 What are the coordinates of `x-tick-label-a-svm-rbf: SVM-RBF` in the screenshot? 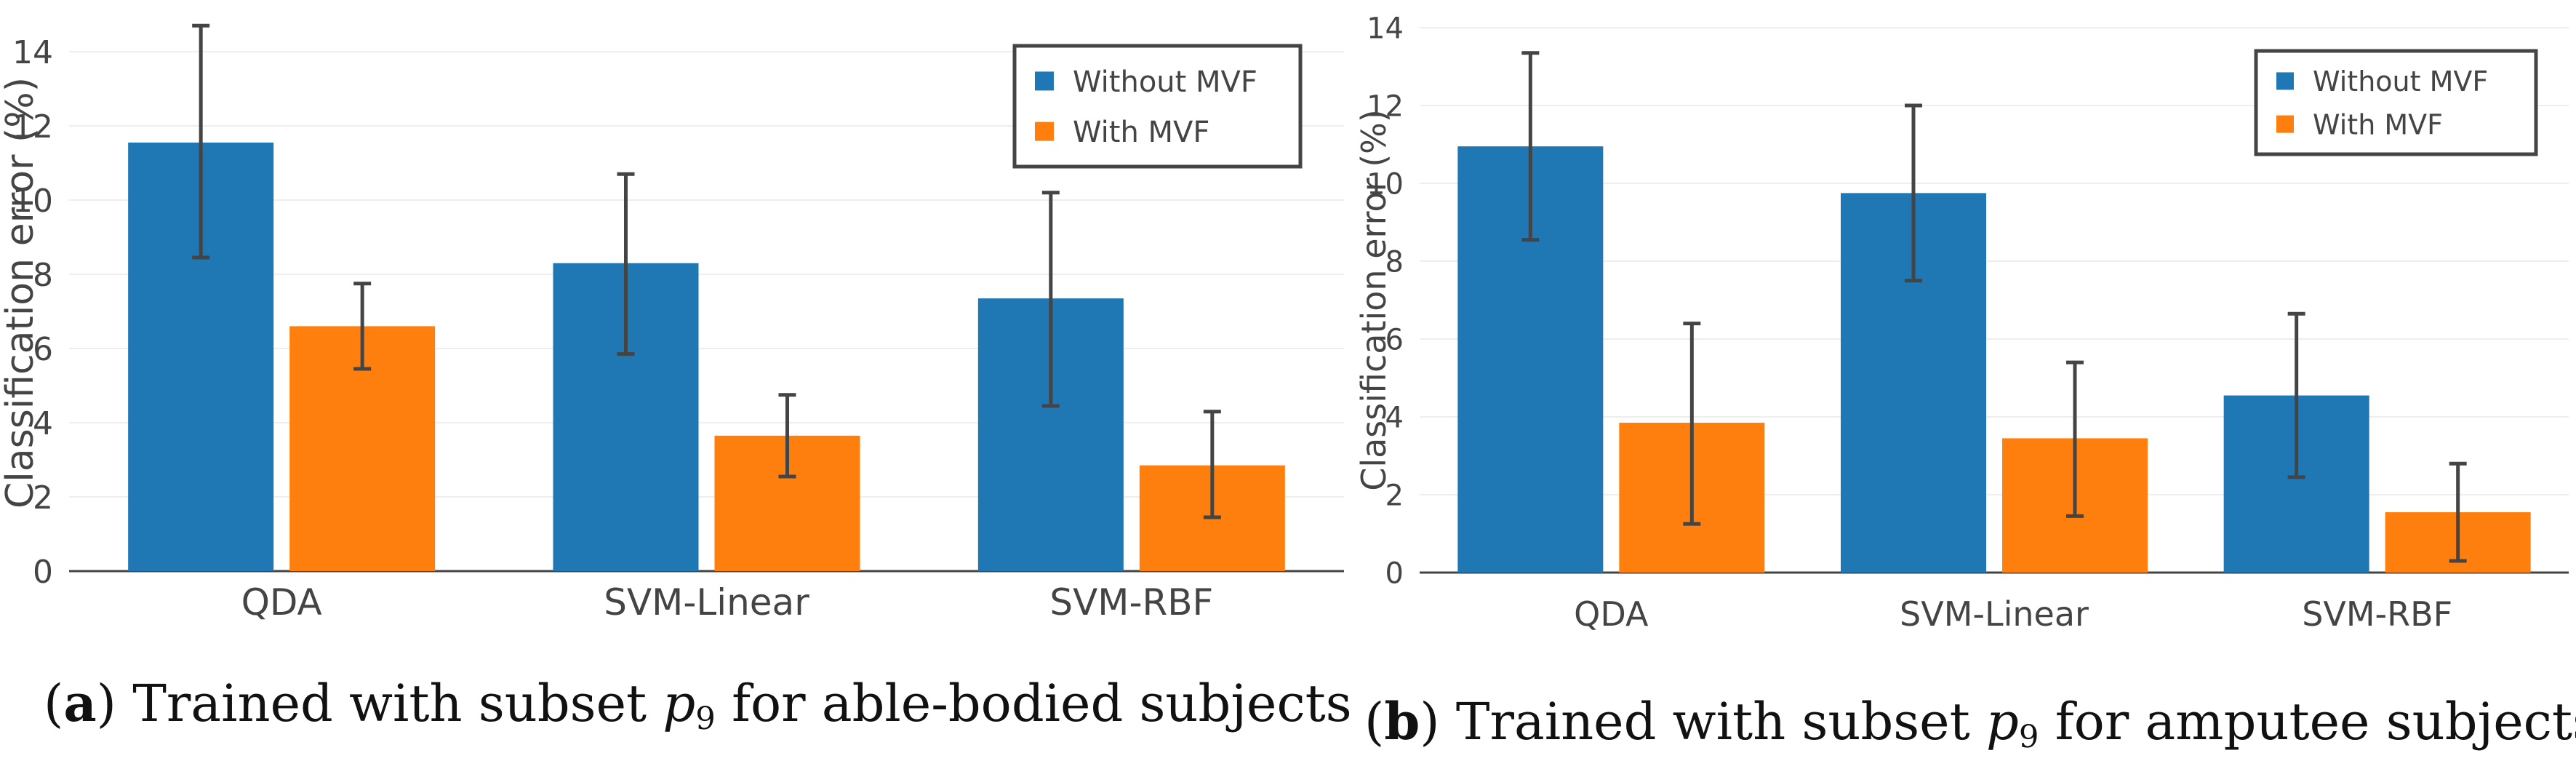 It's located at (1131, 602).